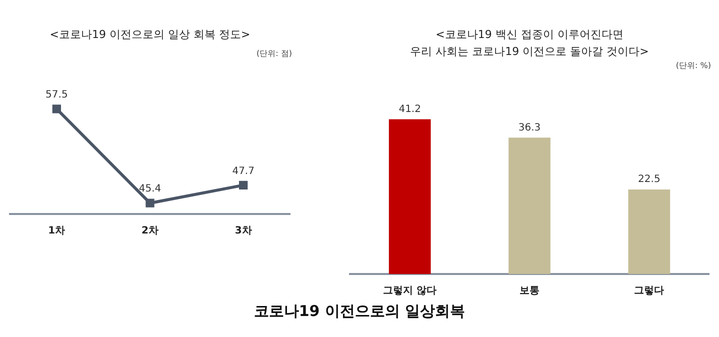 The image size is (719, 337). What do you see at coordinates (359, 311) in the screenshot?
I see `text: 코로나19 이전으로의 일상회복` at bounding box center [359, 311].